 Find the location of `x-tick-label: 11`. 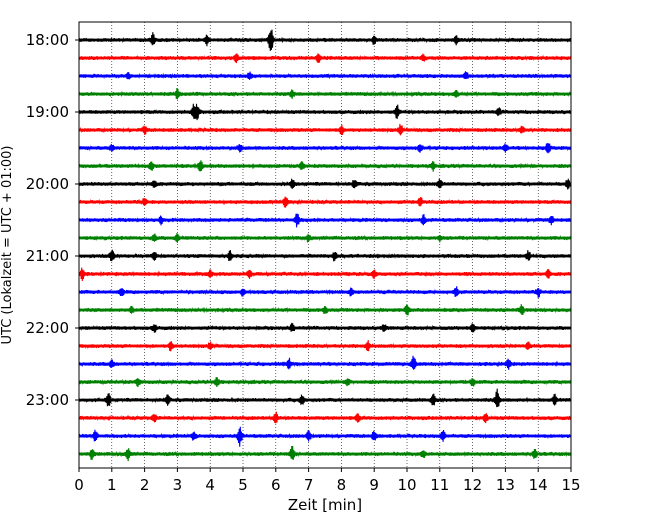

x-tick-label: 11 is located at coordinates (439, 485).